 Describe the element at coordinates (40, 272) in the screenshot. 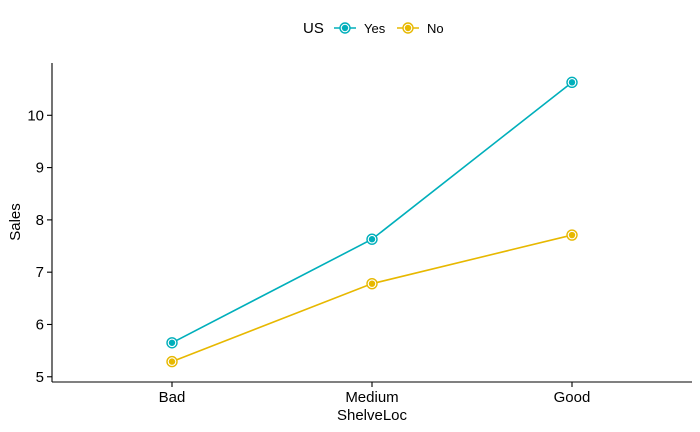

I see `y-tick-label: 7` at that location.